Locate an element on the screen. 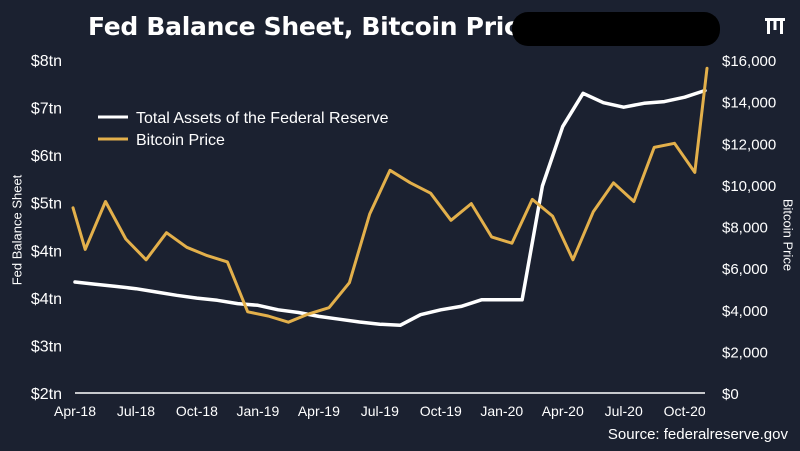 The image size is (800, 451). x-tick-label: Oct-18 is located at coordinates (197, 411).